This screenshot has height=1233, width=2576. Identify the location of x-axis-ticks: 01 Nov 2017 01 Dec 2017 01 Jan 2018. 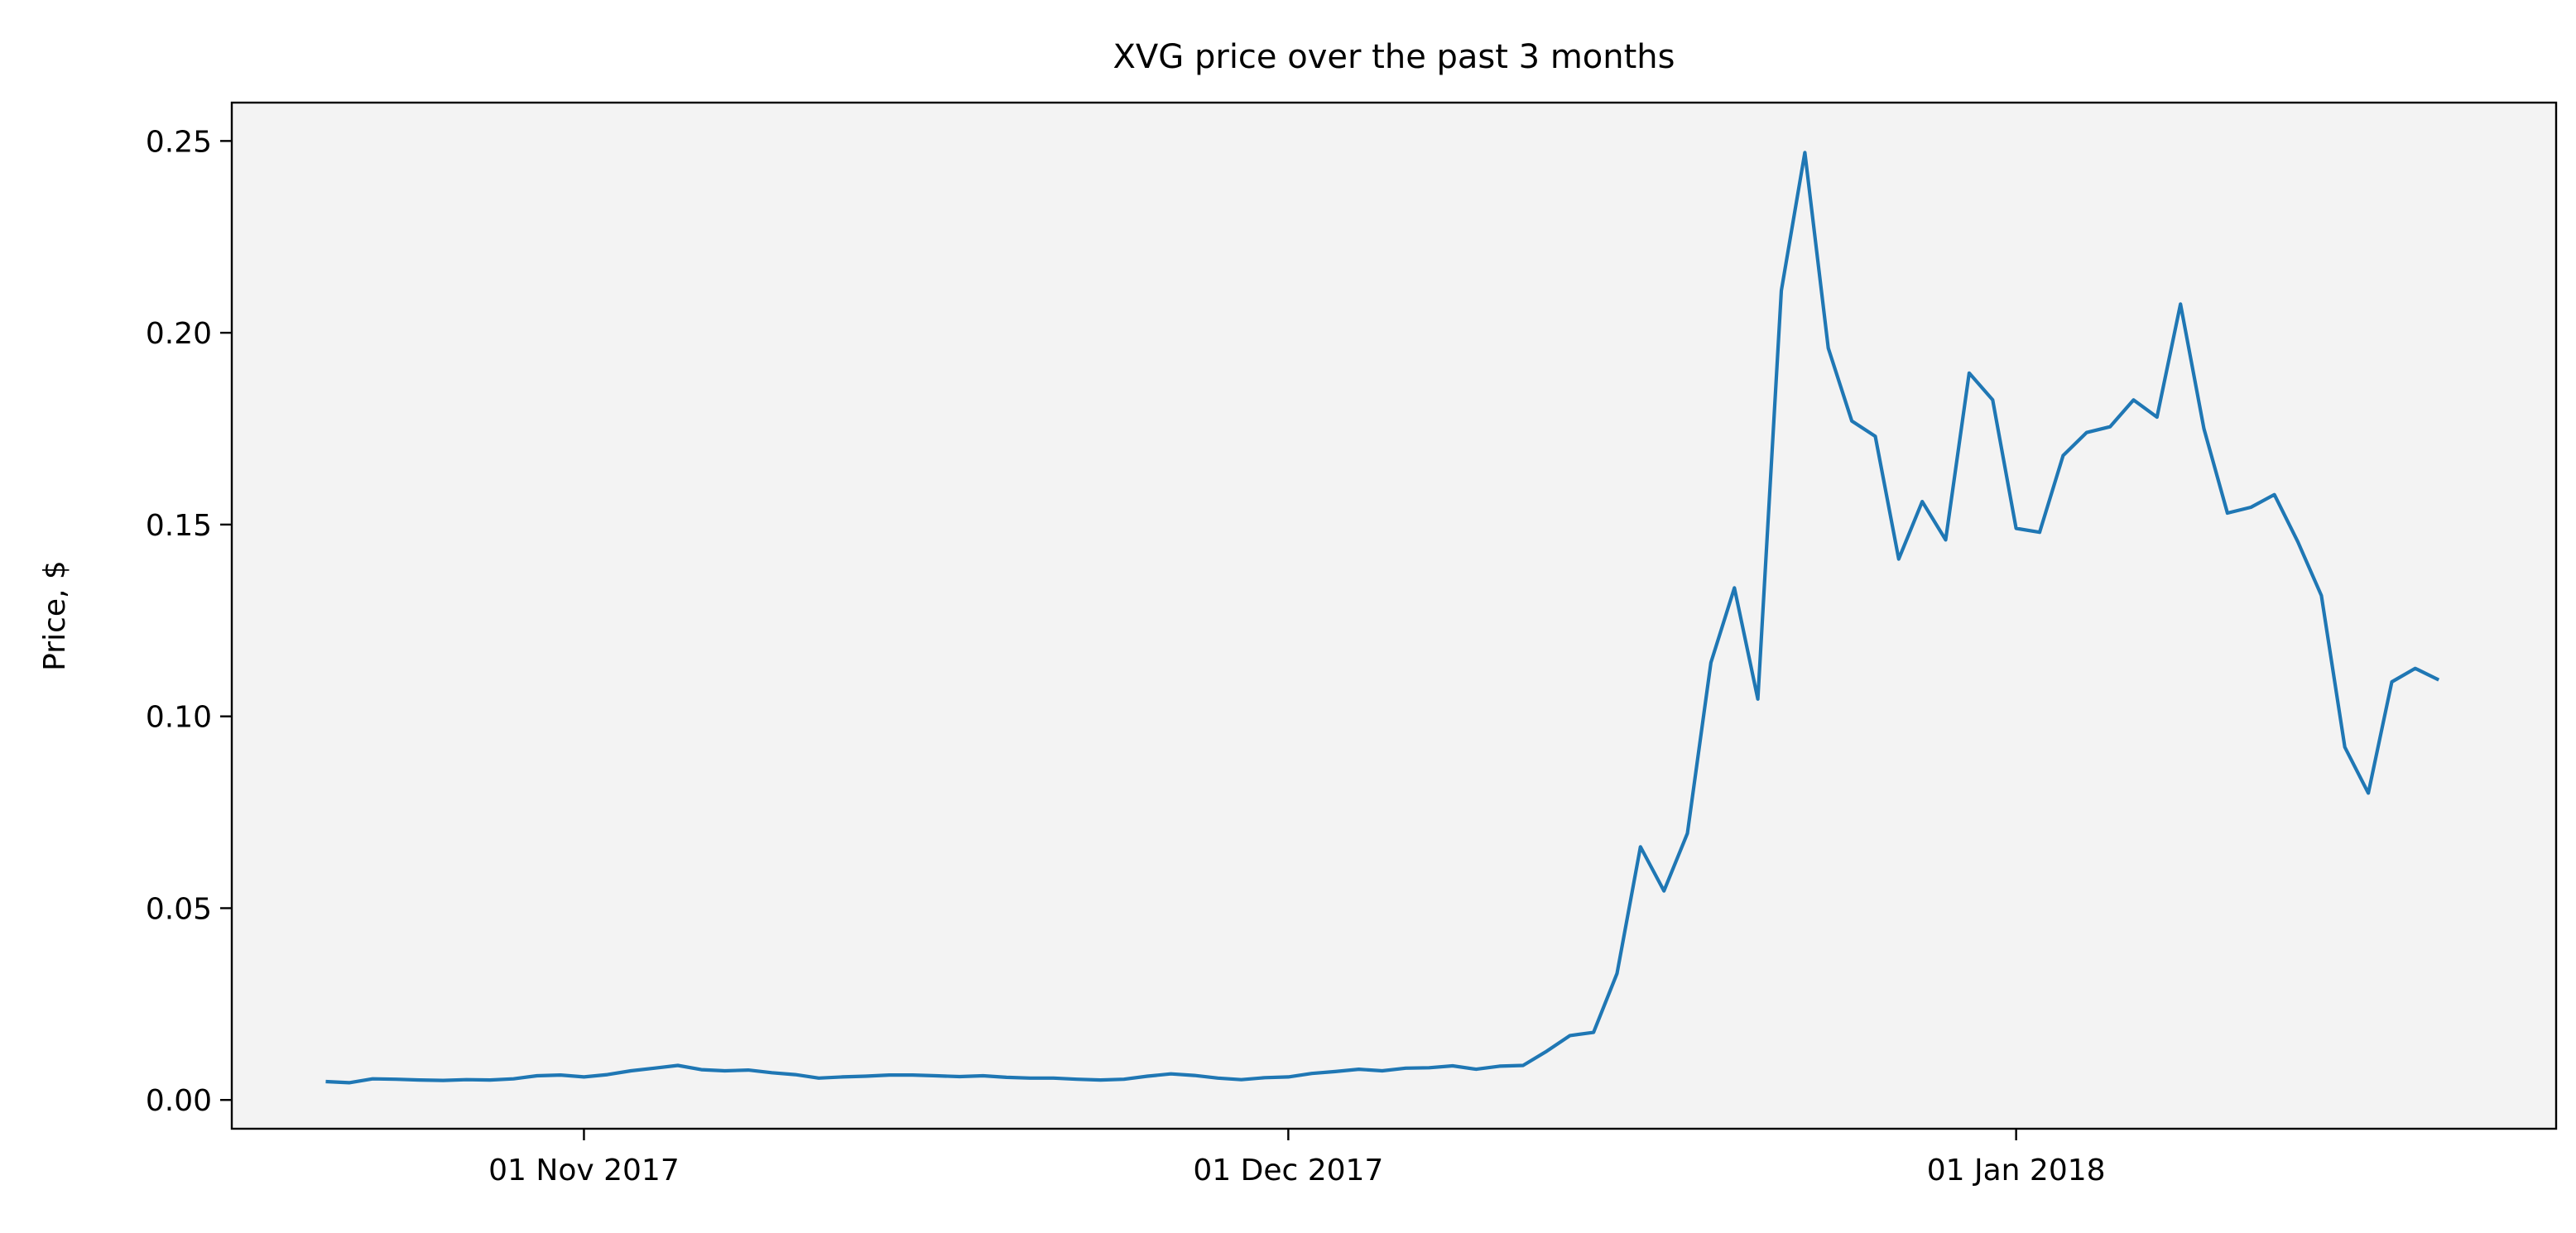
(1297, 1158).